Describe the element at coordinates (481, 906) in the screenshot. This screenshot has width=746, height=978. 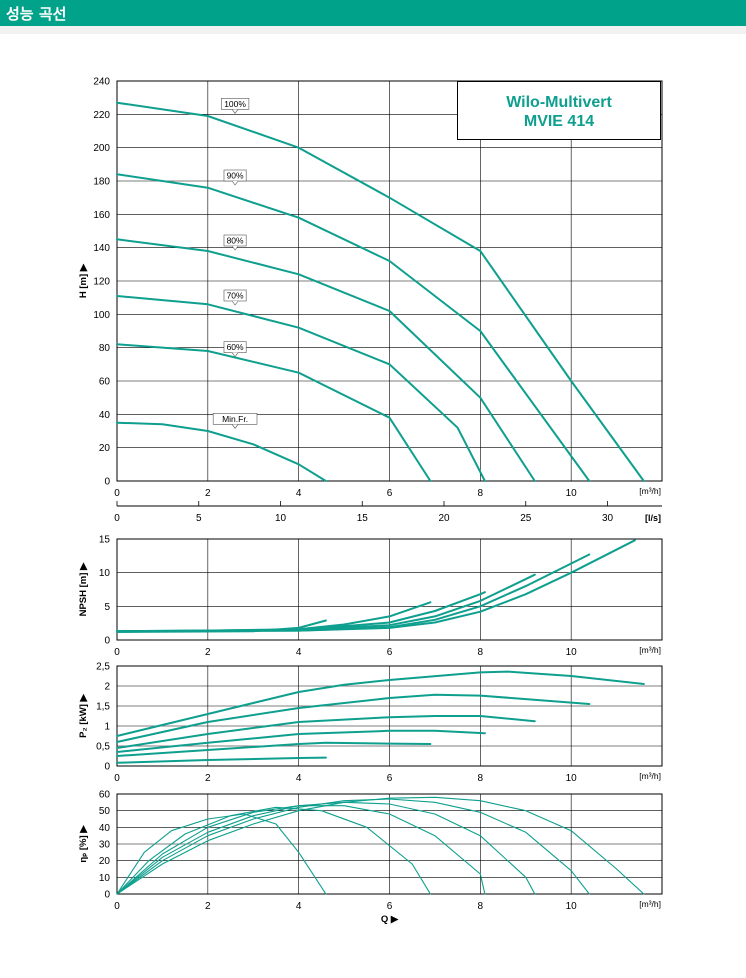
I see `efficiency-xtick-label: 8` at that location.